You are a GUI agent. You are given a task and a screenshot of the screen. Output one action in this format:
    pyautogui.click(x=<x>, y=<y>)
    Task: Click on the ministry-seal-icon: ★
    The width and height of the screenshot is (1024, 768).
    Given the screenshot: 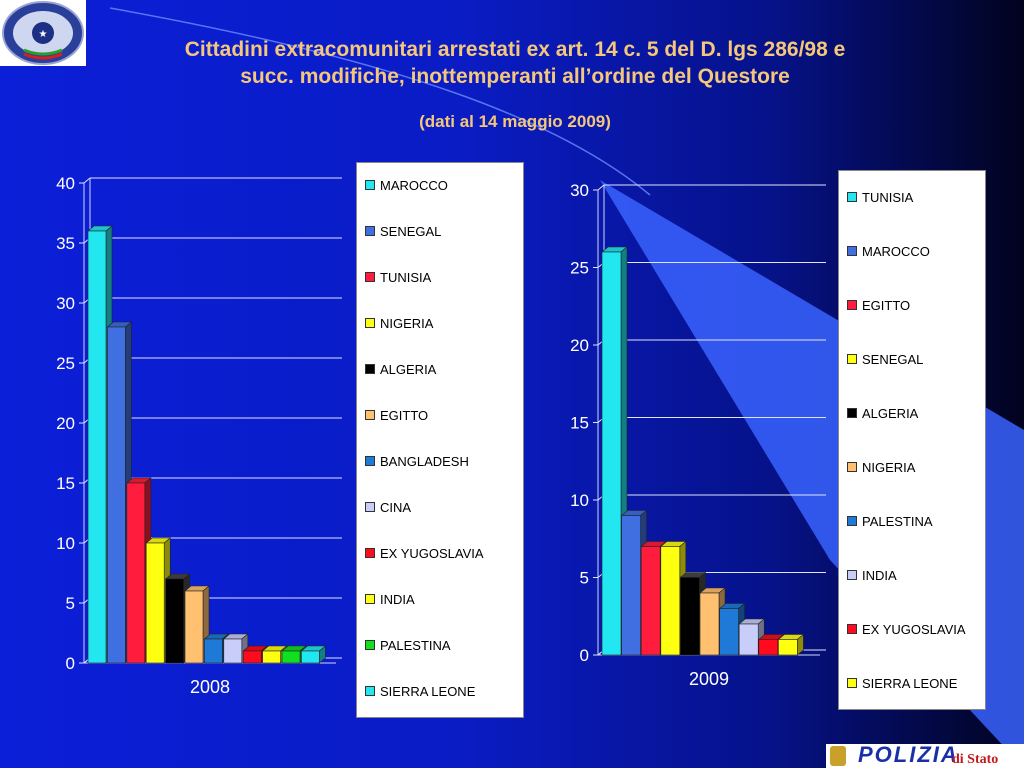 What is the action you would take?
    pyautogui.click(x=43, y=33)
    